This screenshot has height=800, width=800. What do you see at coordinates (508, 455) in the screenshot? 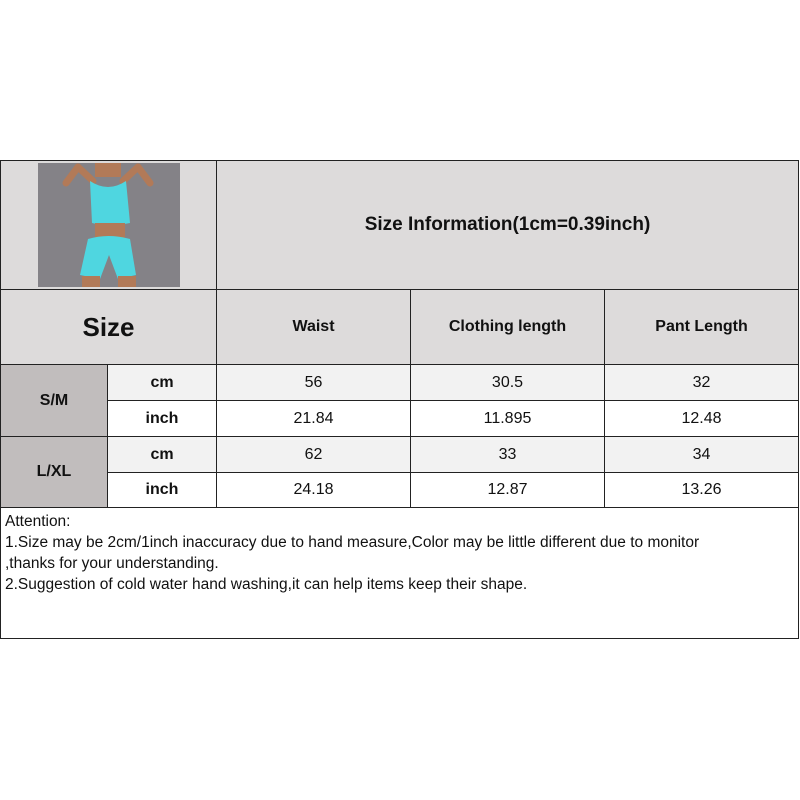
I see `table-cell: 33` at bounding box center [508, 455].